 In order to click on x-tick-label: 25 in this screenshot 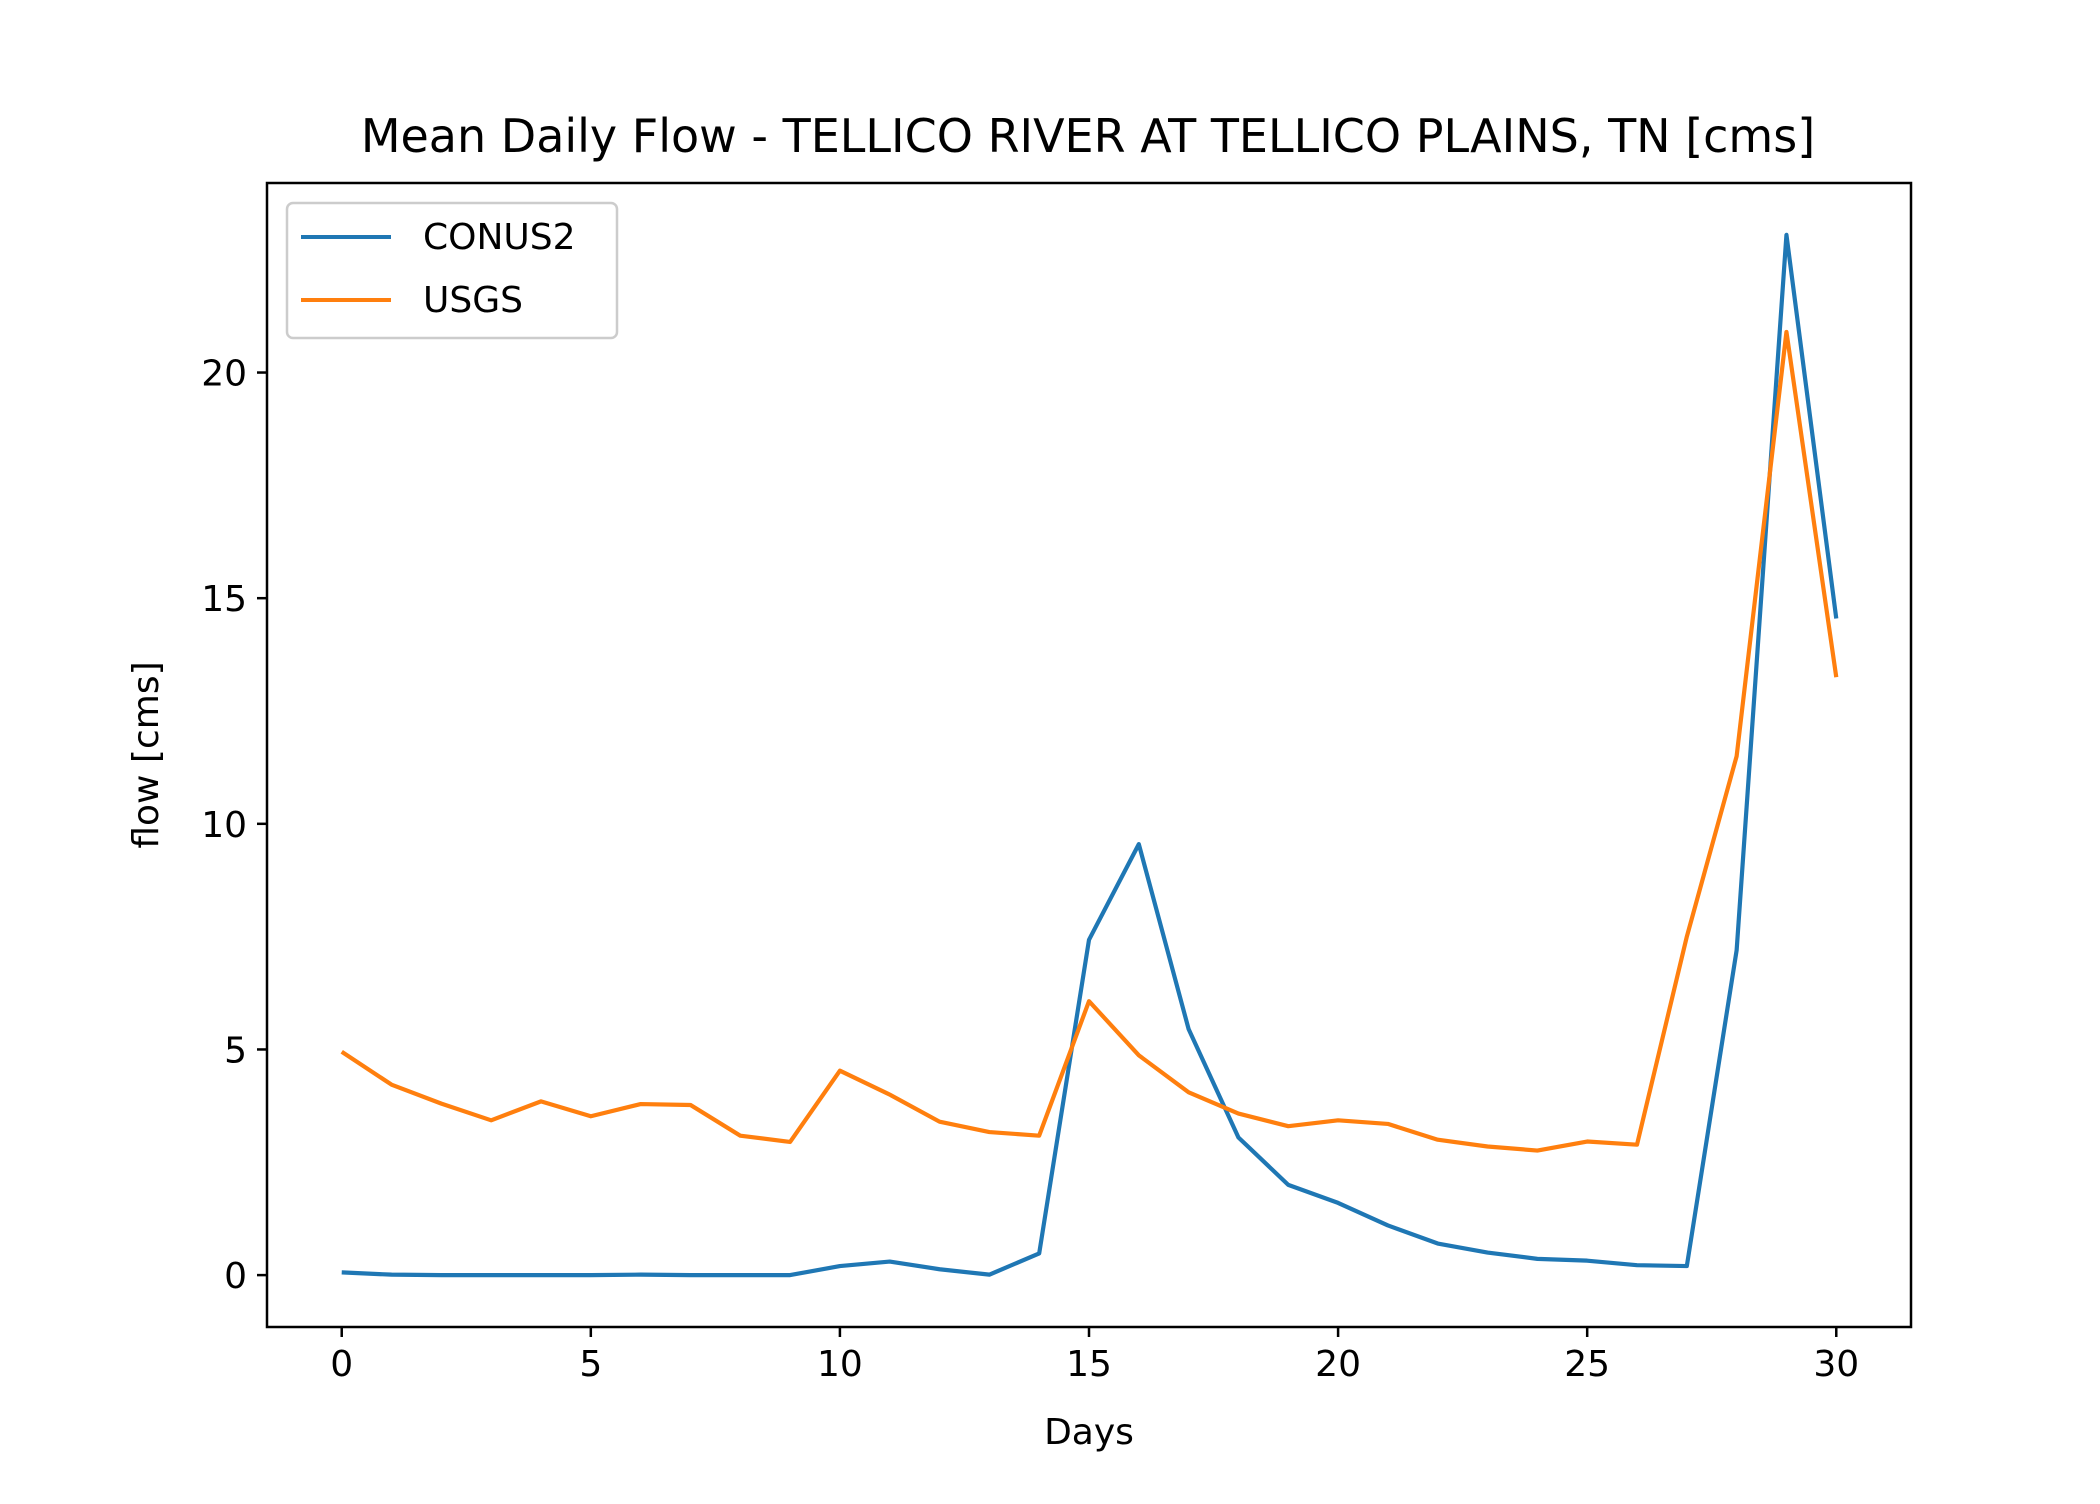, I will do `click(1587, 1364)`.